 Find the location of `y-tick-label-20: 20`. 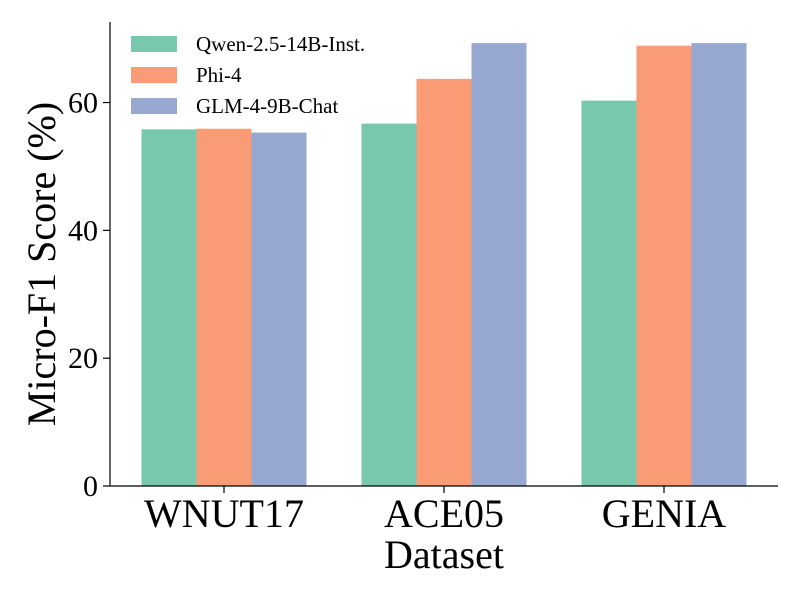

y-tick-label-20: 20 is located at coordinates (83, 358).